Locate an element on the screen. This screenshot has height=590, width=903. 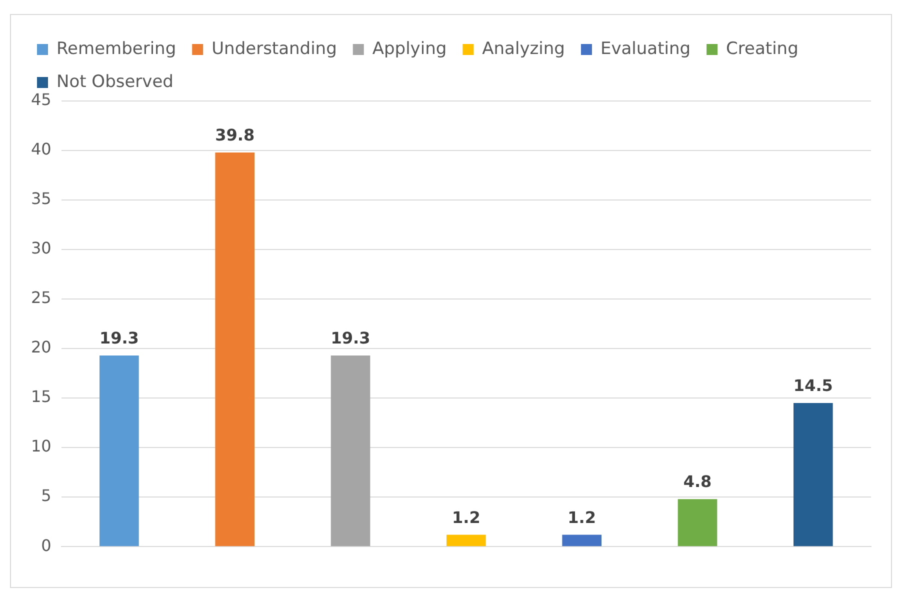
y-tick-label: 45 is located at coordinates (41, 100).